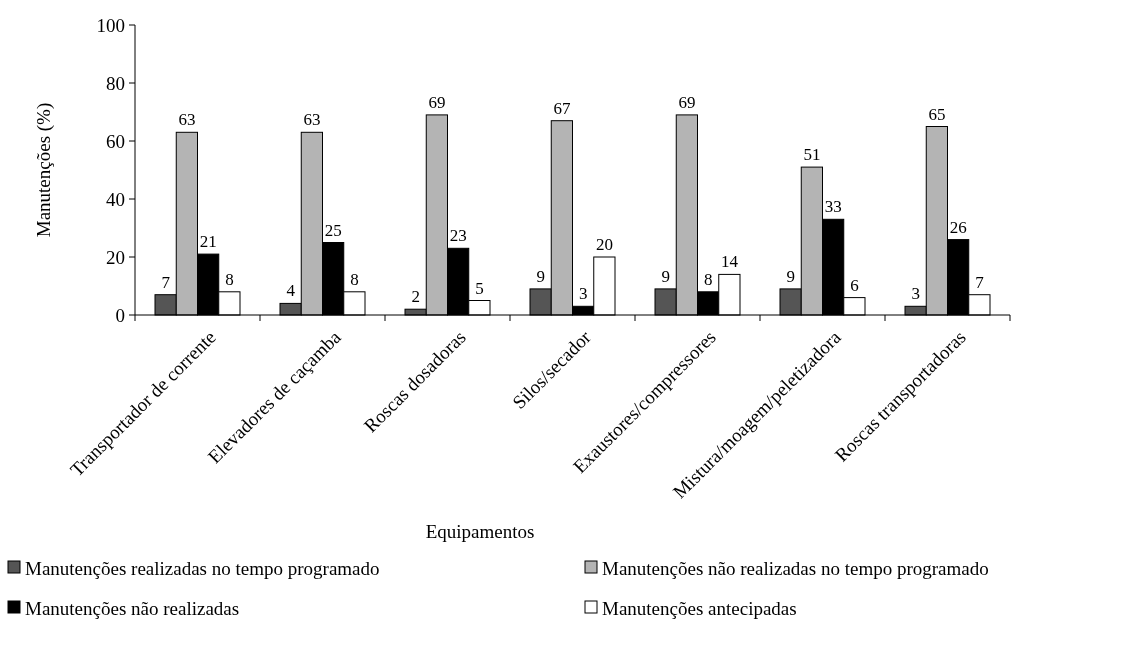 The height and width of the screenshot is (669, 1124). I want to click on data-label: 4, so click(291, 291).